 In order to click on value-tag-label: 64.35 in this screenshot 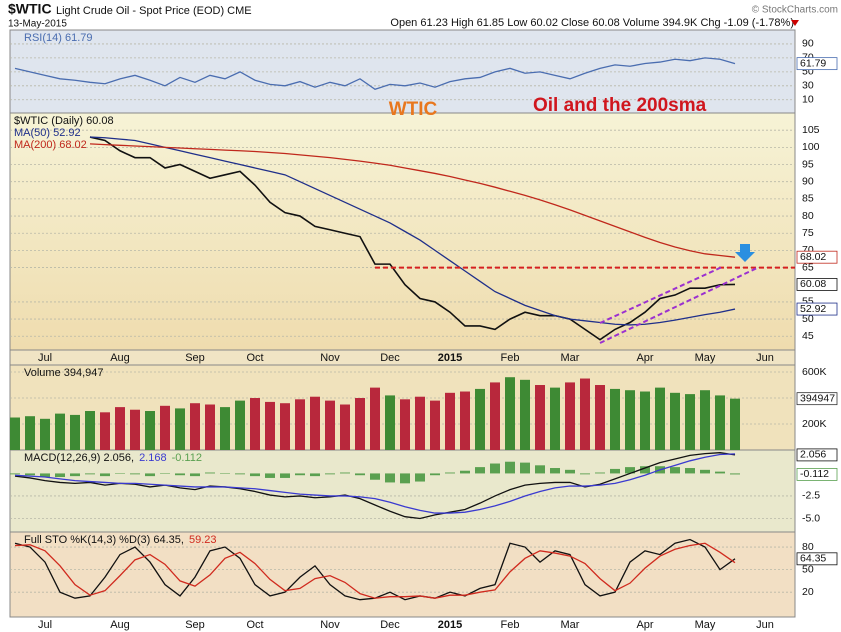, I will do `click(813, 559)`.